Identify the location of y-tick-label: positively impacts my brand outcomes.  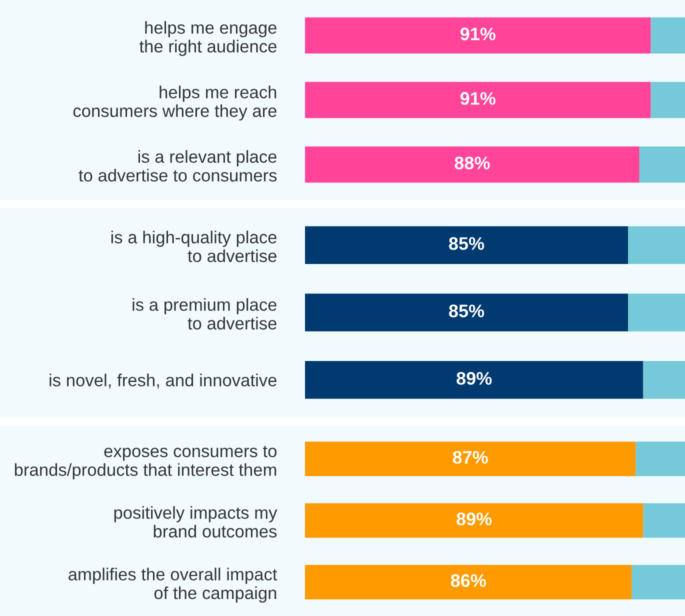
(196, 522).